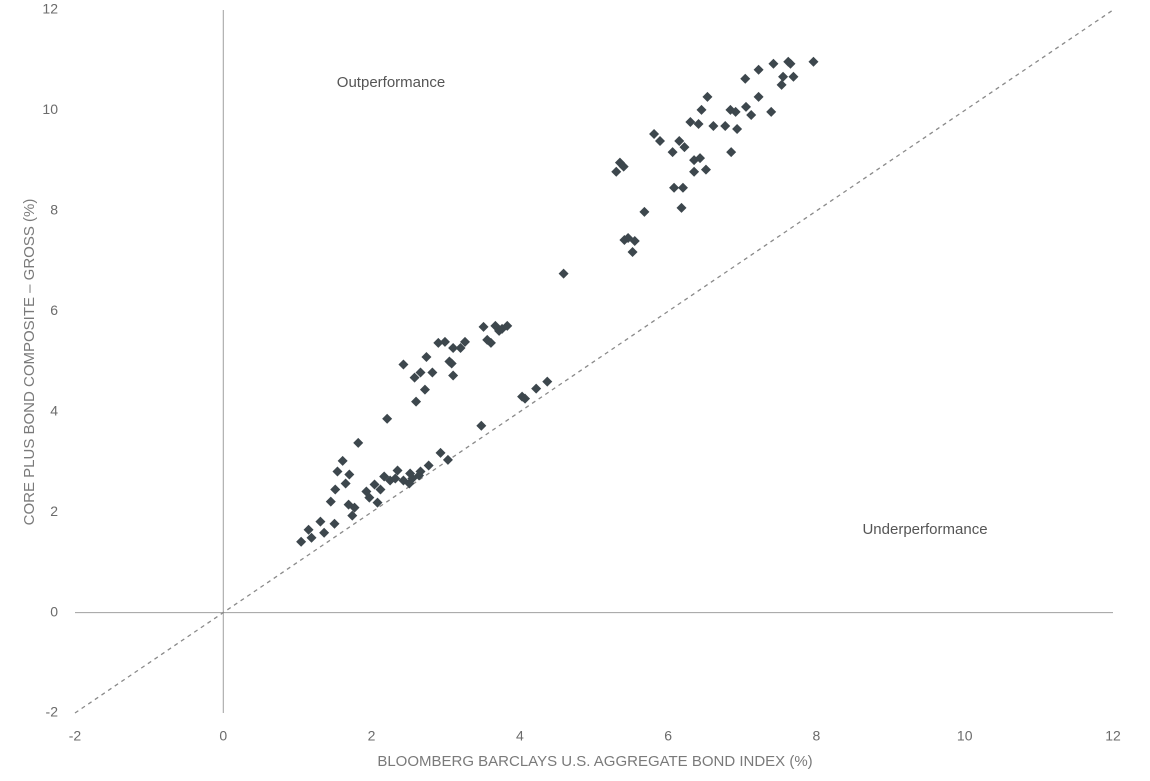  What do you see at coordinates (965, 736) in the screenshot?
I see `x-tick-label: 10` at bounding box center [965, 736].